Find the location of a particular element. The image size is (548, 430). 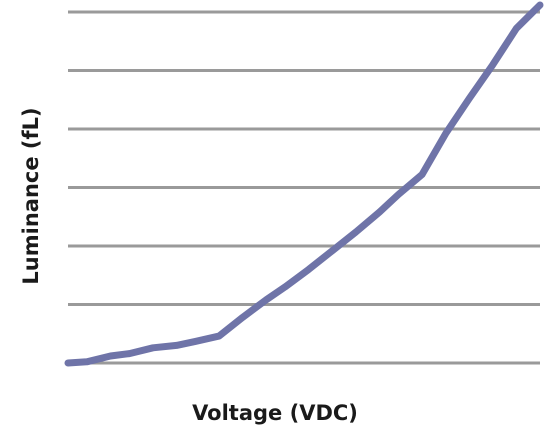

y-axis-label: Luminance (fL) is located at coordinates (31, 195).